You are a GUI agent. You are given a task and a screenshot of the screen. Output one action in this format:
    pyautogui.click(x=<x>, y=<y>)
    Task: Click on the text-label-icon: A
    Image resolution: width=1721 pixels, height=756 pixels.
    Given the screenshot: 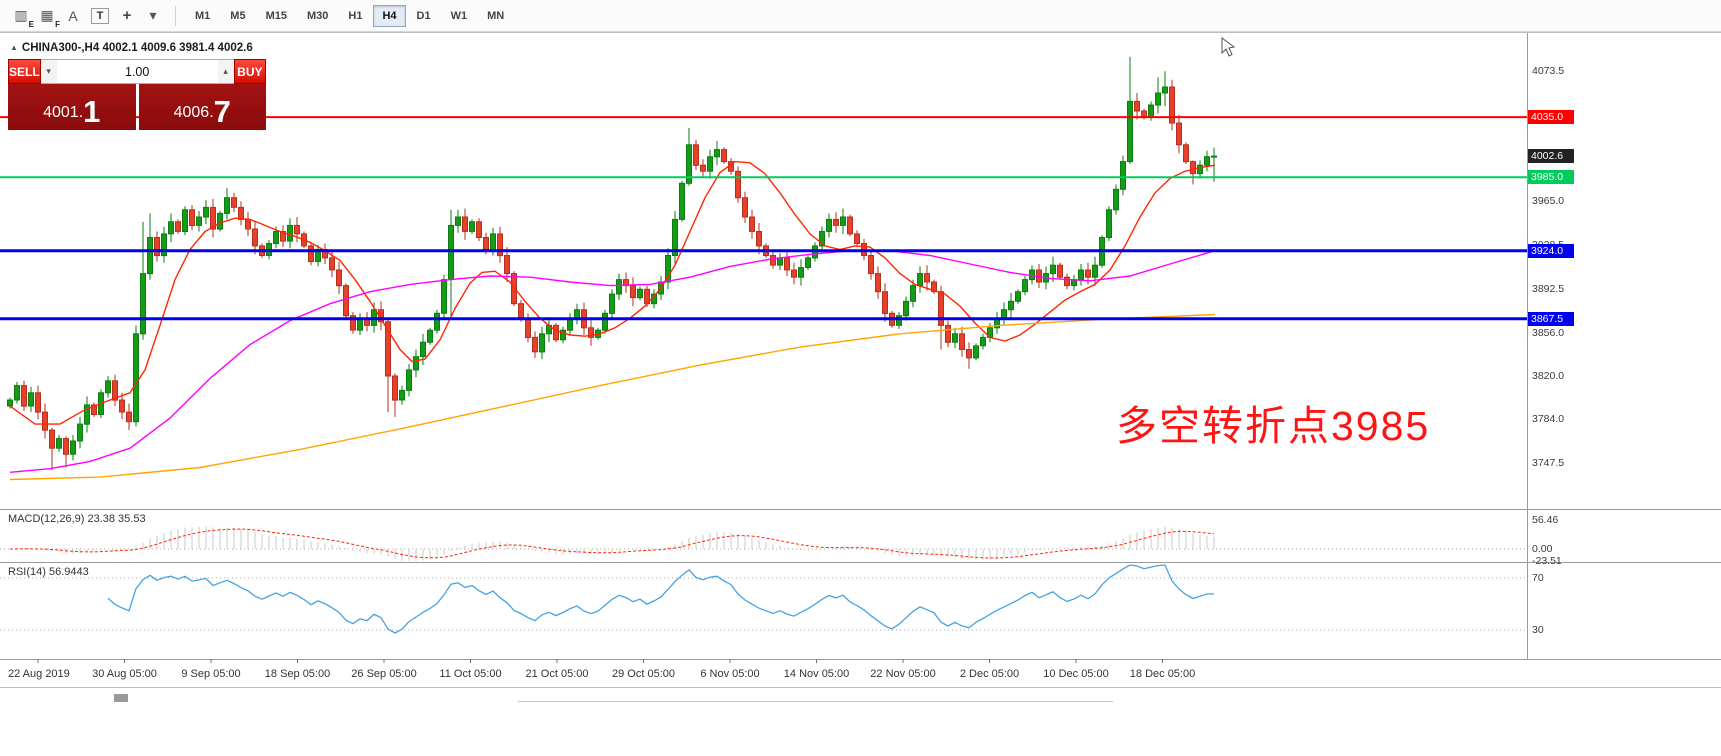 What is the action you would take?
    pyautogui.click(x=73, y=15)
    